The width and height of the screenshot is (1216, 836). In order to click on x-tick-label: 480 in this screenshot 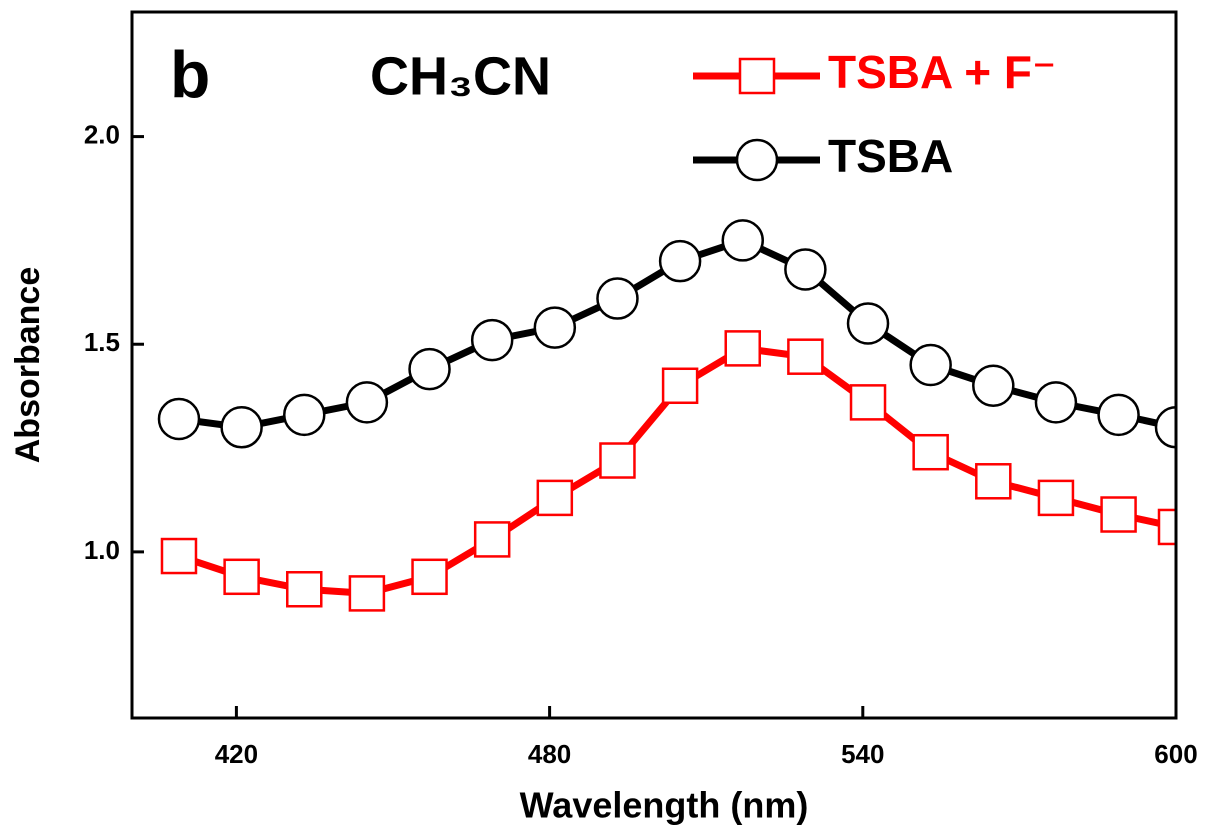, I will do `click(549, 754)`.